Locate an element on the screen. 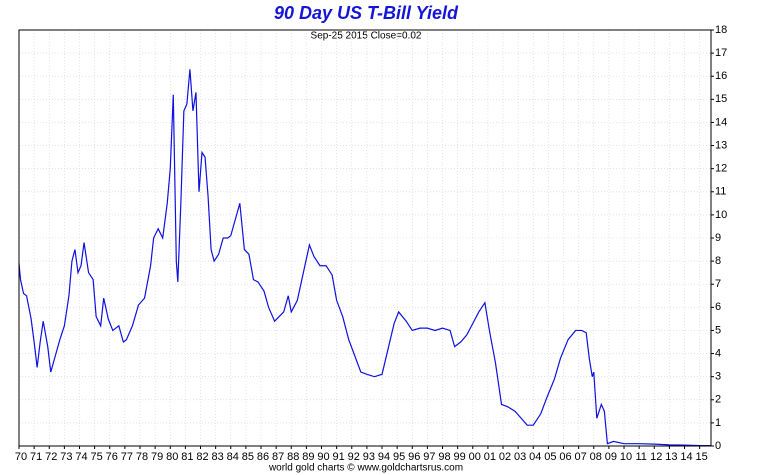  y-tick-label: 7 is located at coordinates (718, 284).